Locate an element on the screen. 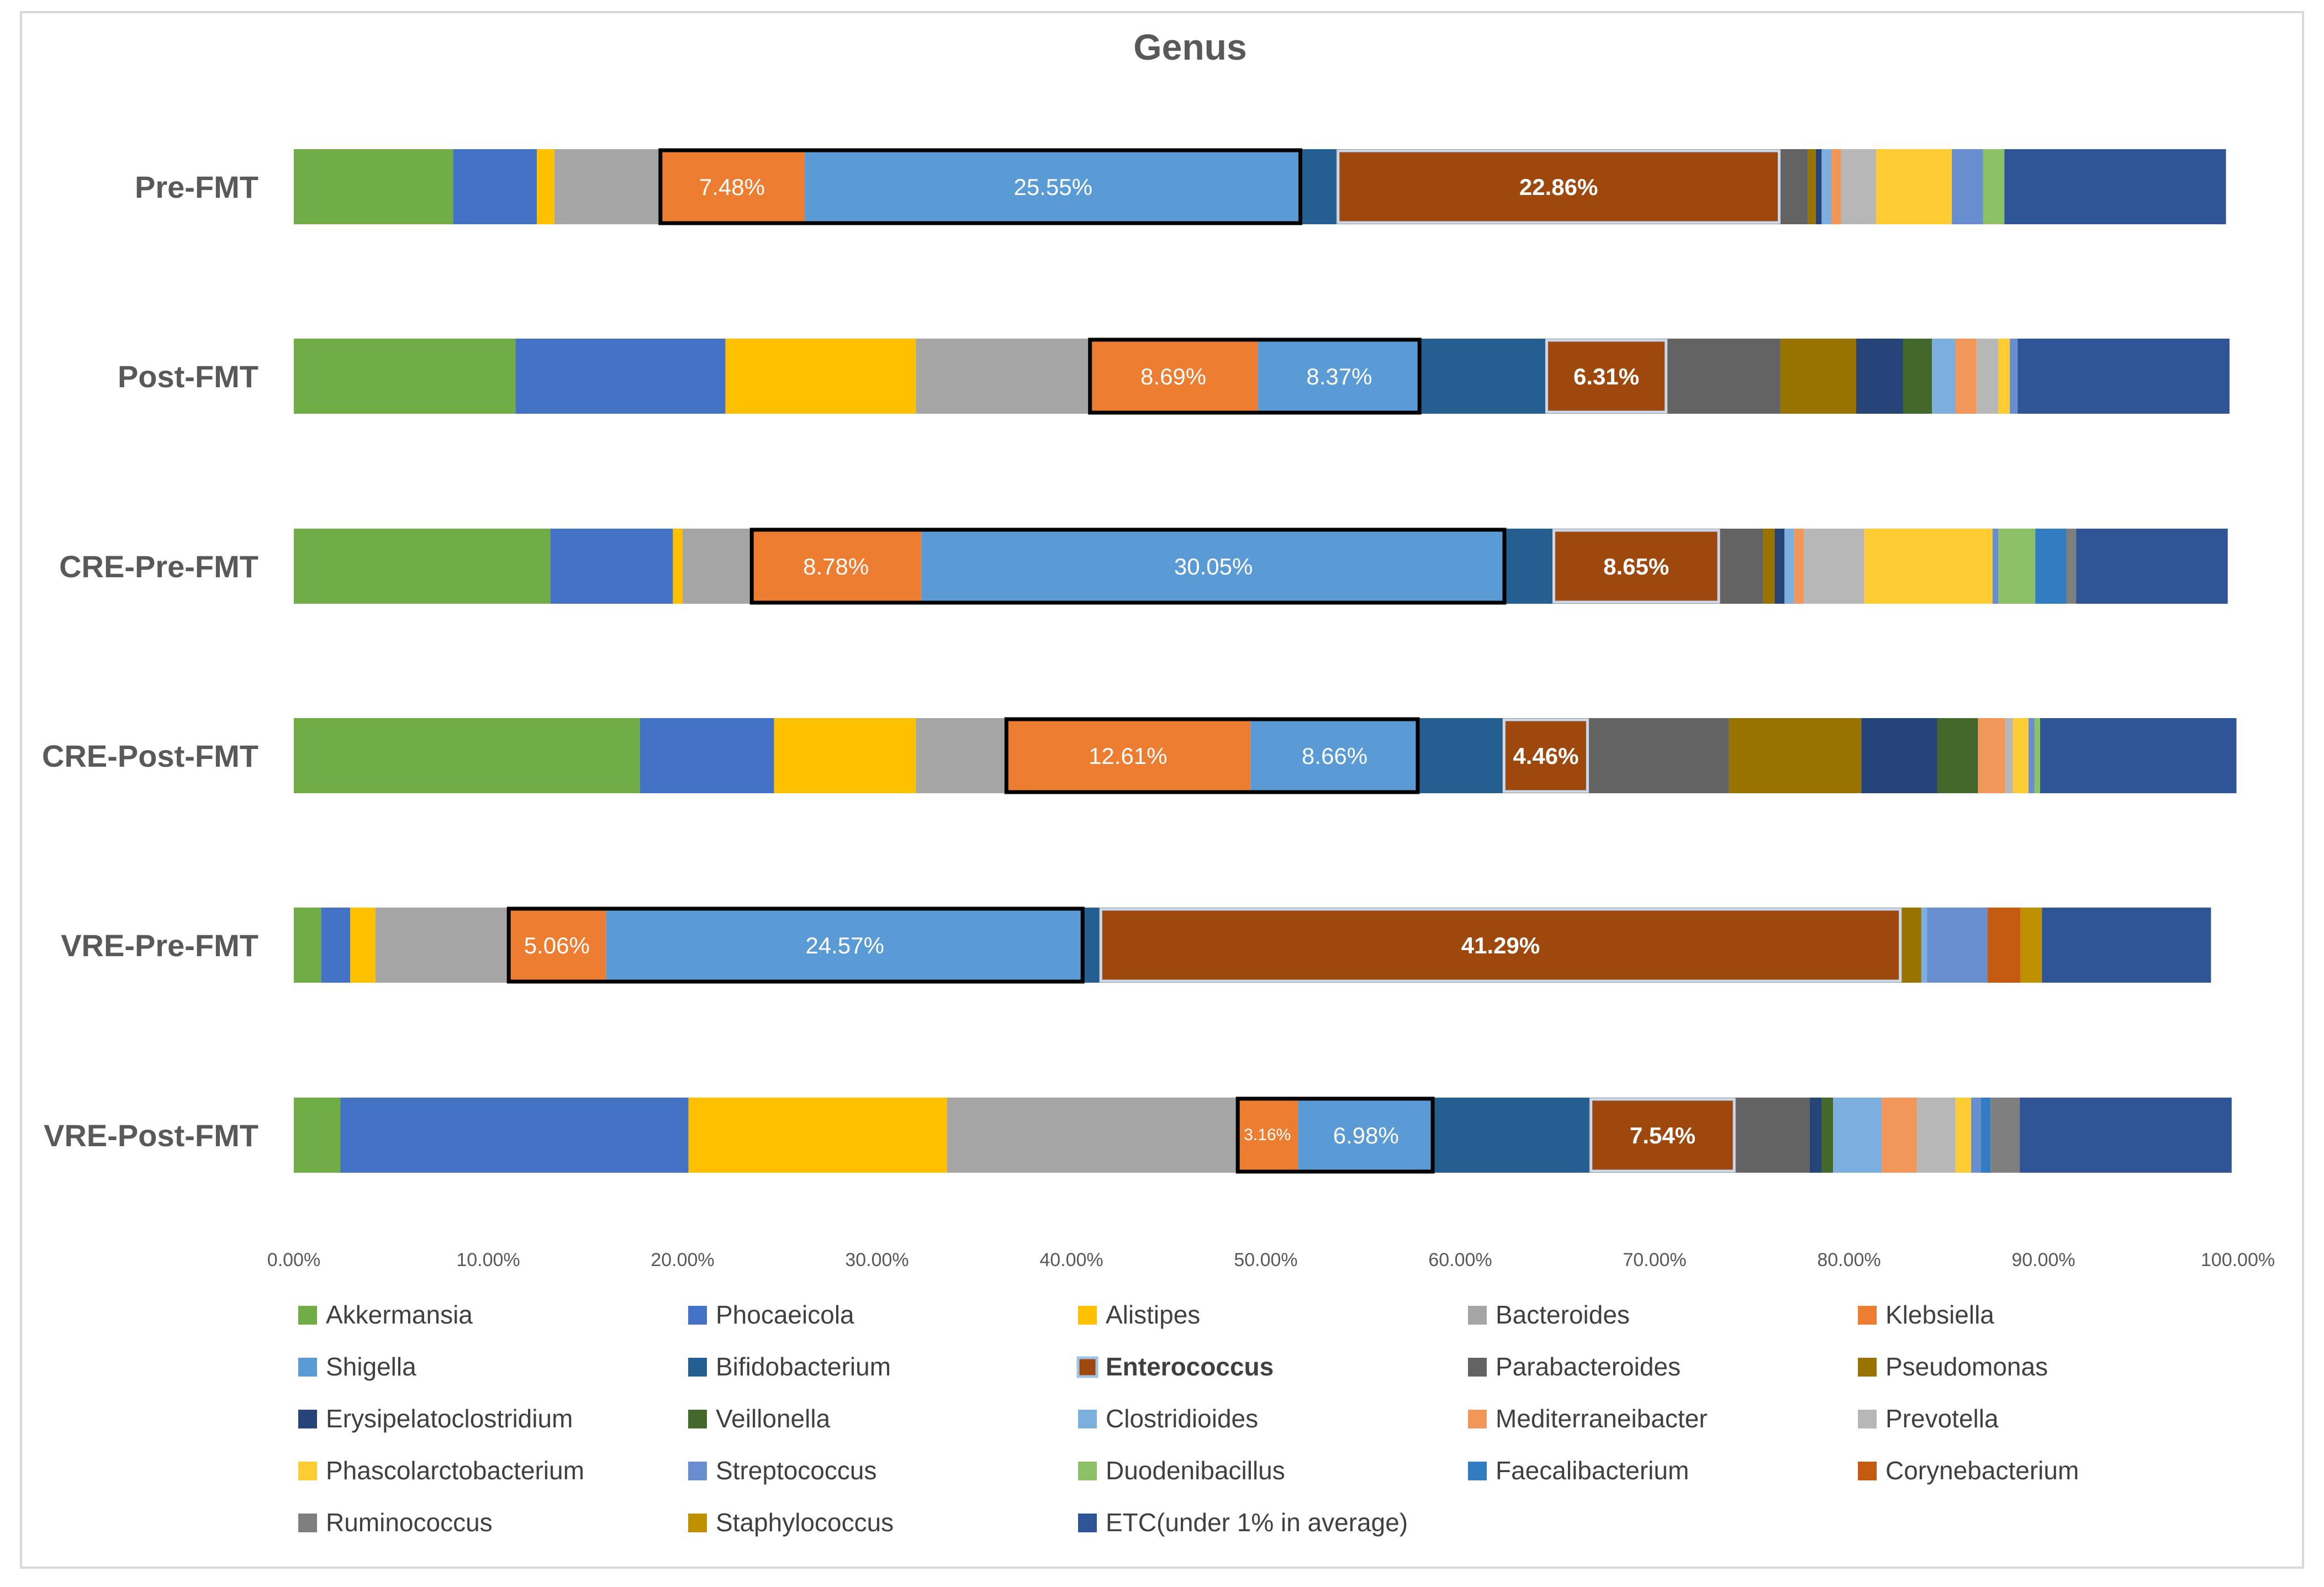 Image resolution: width=2324 pixels, height=1587 pixels. bar-segment-veillonella is located at coordinates (1917, 376).